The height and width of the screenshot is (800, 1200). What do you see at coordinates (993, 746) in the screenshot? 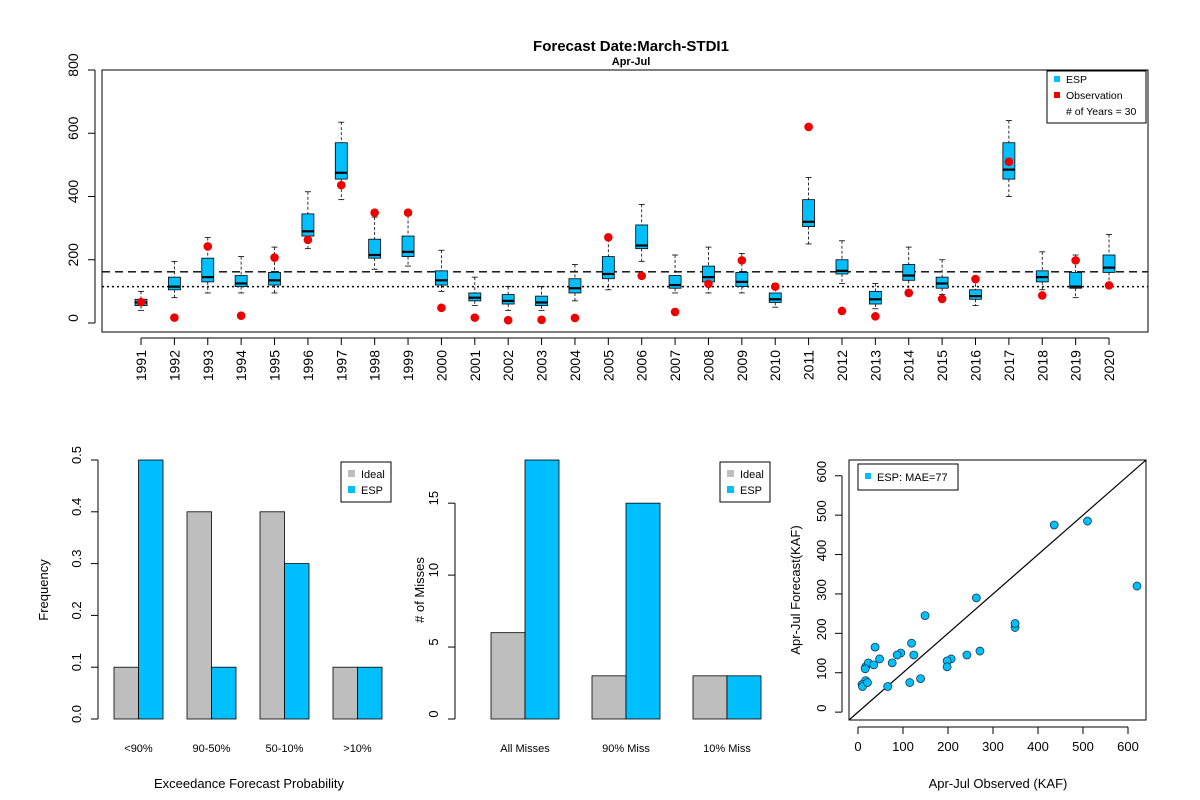
I see `br-x-tick-label: 300` at bounding box center [993, 746].